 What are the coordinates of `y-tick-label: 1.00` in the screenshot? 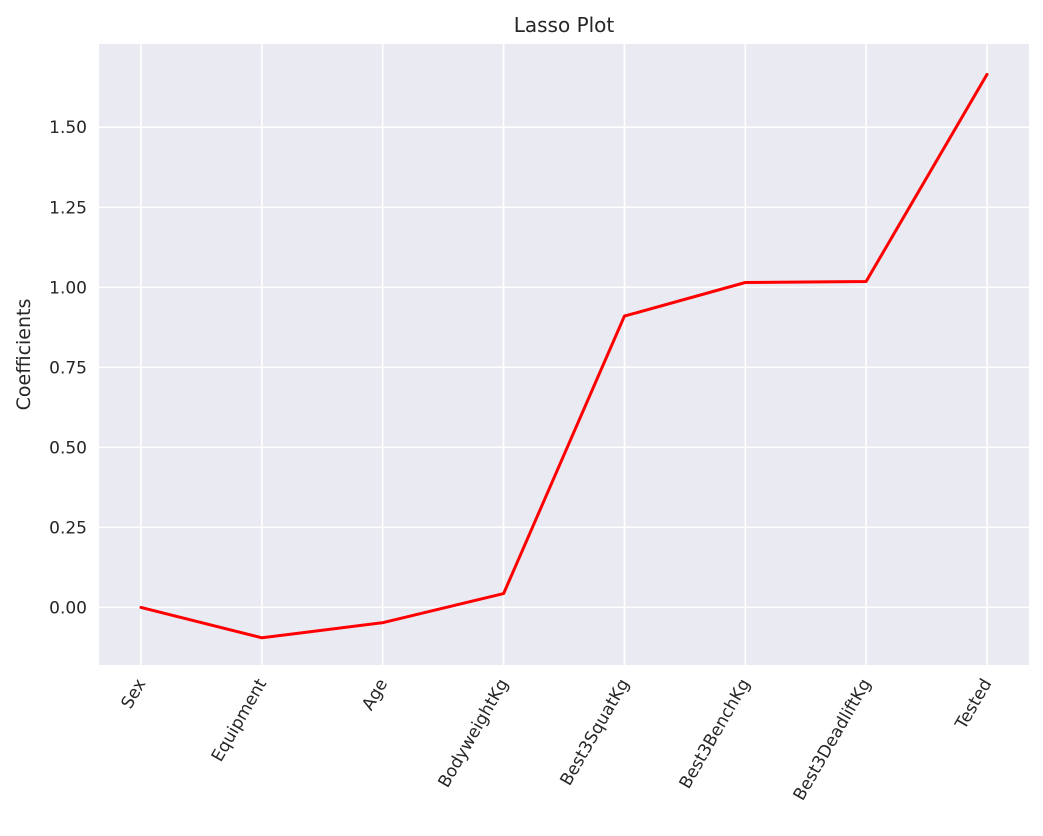 It's located at (68, 288).